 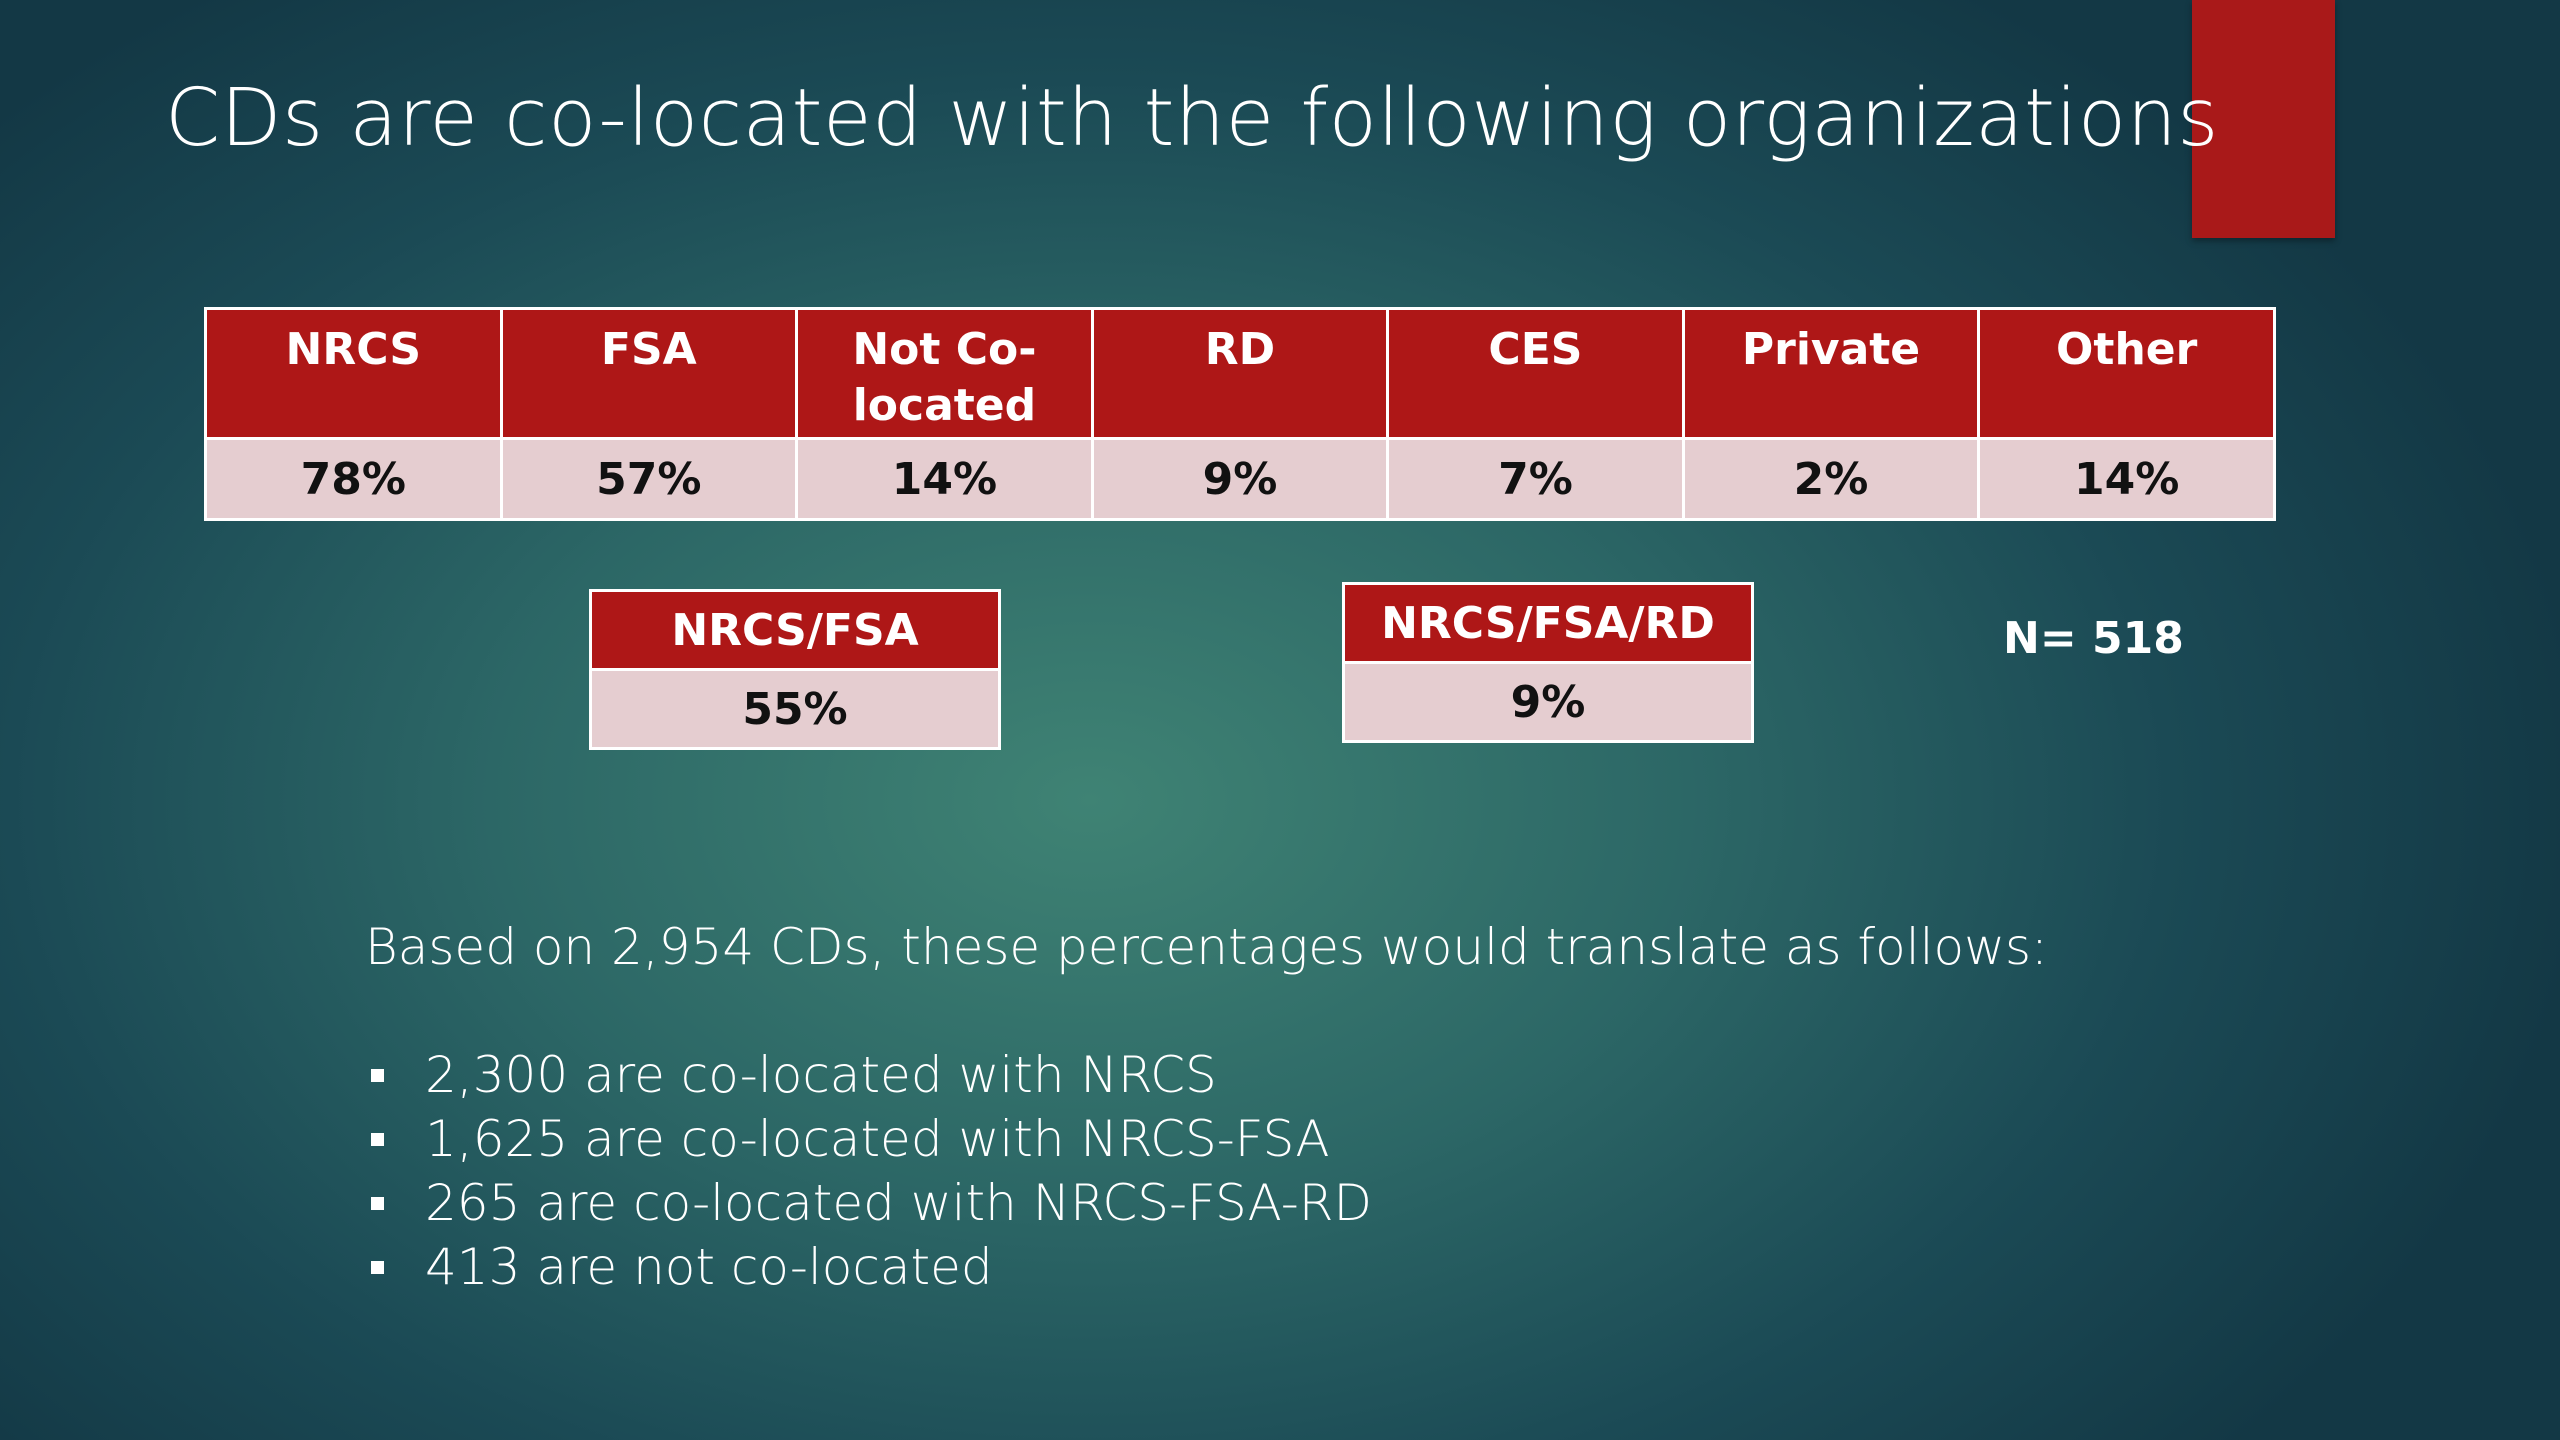 I want to click on value-fsa: 57%, so click(x=649, y=479).